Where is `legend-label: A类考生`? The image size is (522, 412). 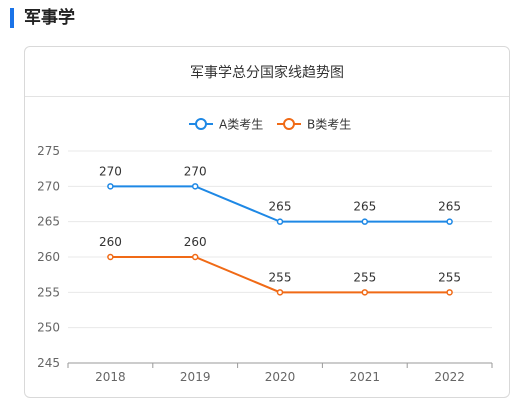
legend-label: A类考生 is located at coordinates (241, 125).